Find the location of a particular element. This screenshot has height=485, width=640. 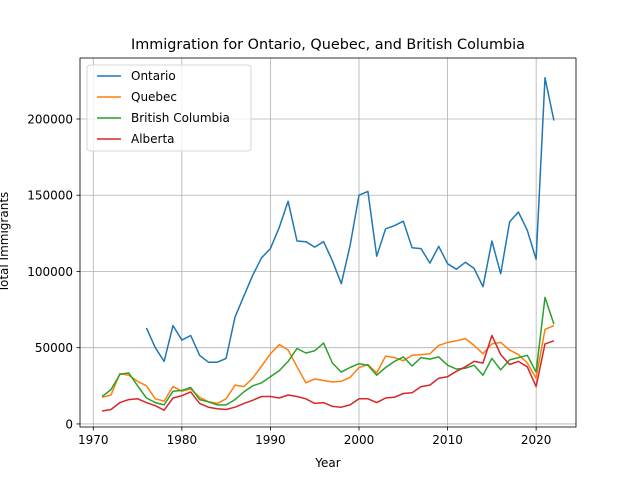

y-tick-label: 150000 is located at coordinates (50, 196).